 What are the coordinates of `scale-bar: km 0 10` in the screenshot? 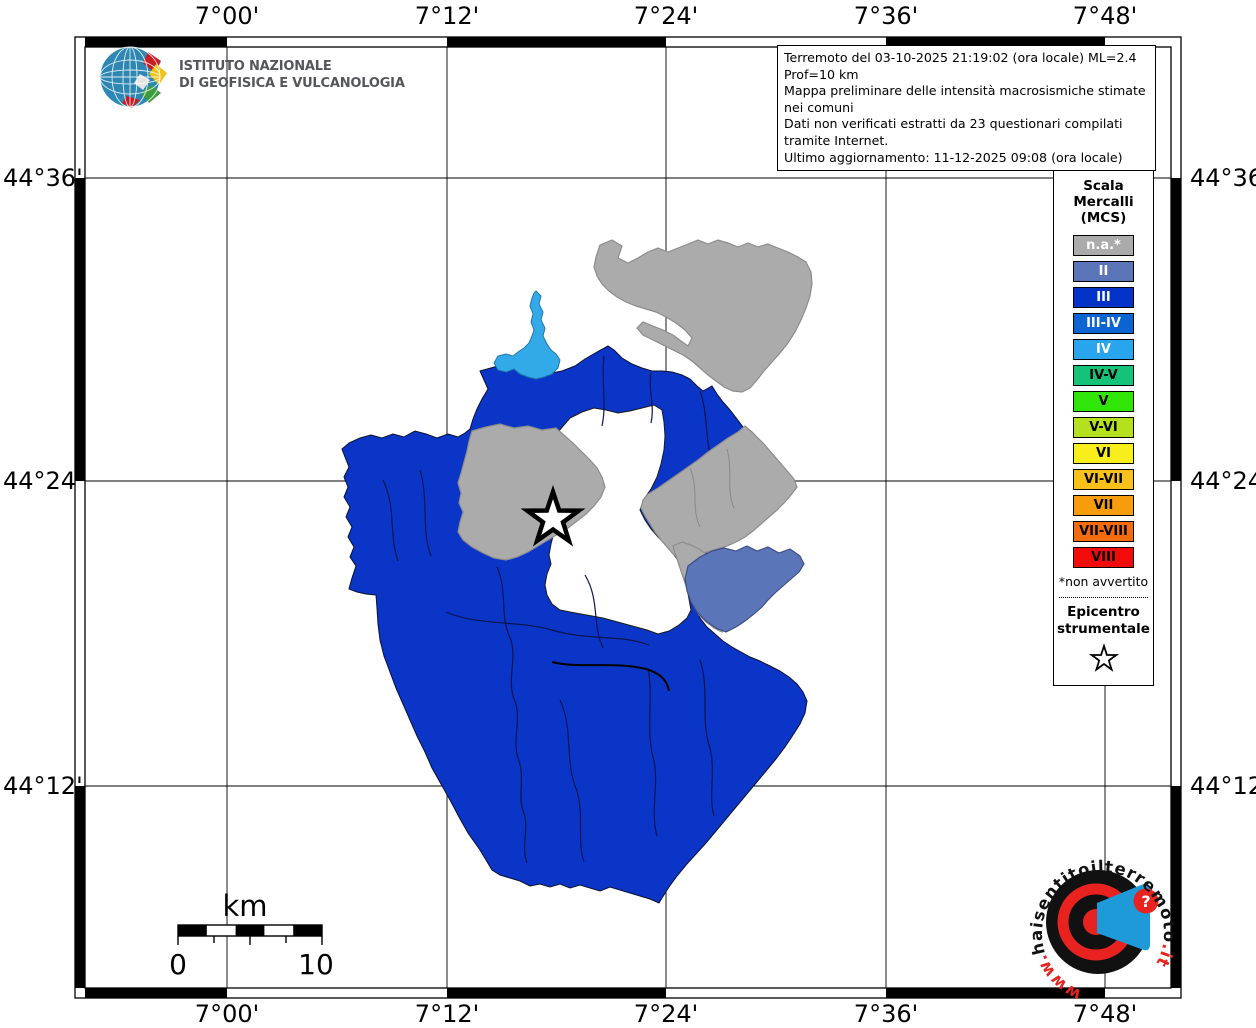 It's located at (251, 935).